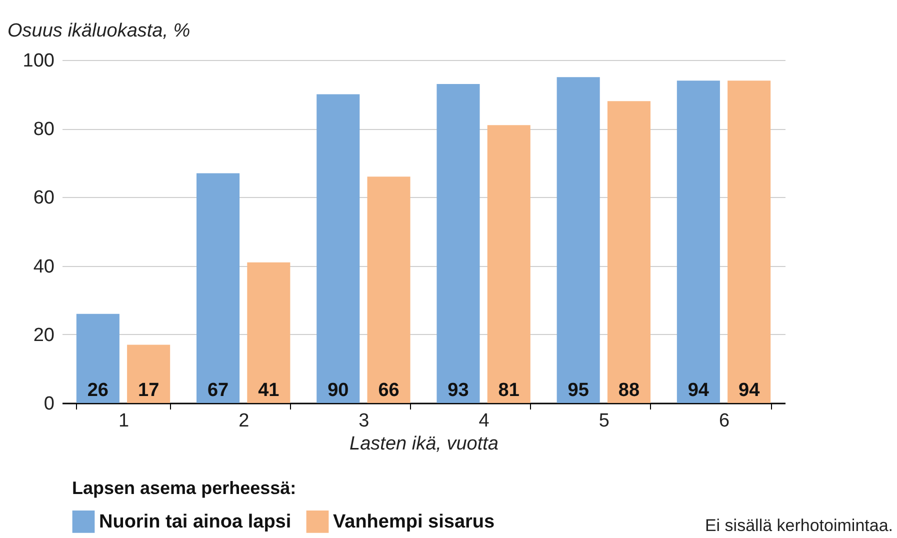 The height and width of the screenshot is (538, 897). I want to click on legend-label: Nuorin tai ainoa lapsi, so click(195, 522).